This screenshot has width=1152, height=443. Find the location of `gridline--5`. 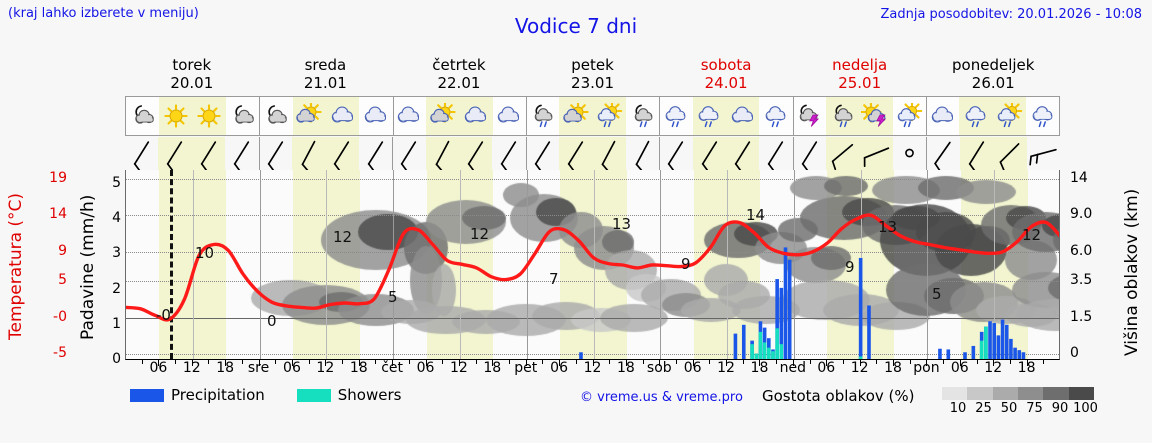

gridline--5 is located at coordinates (592, 355).